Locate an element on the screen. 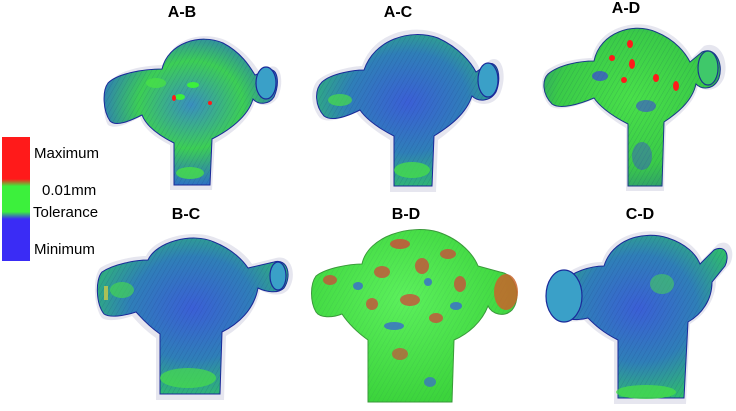  panel-title-a-b: A-B is located at coordinates (182, 12).